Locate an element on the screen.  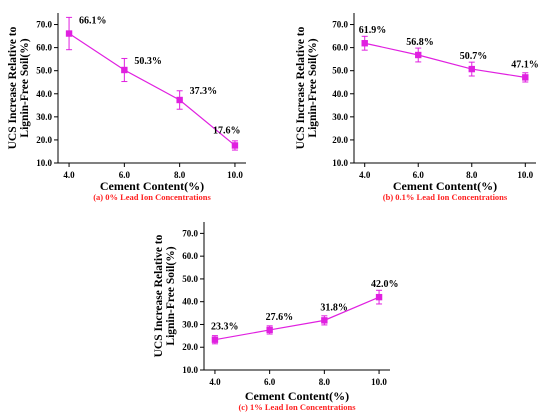
data-label: 61.9% is located at coordinates (373, 30).